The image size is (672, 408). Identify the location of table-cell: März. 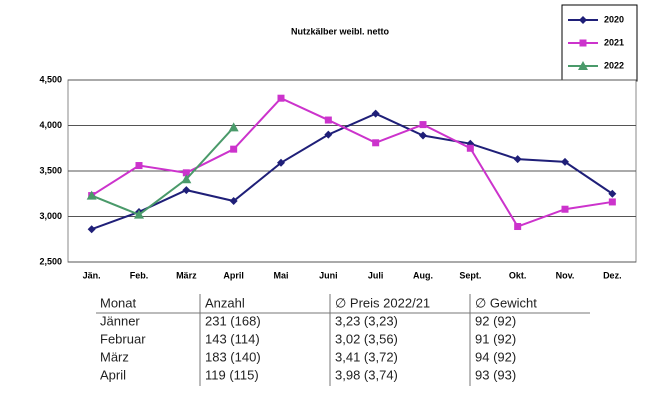
(114, 356).